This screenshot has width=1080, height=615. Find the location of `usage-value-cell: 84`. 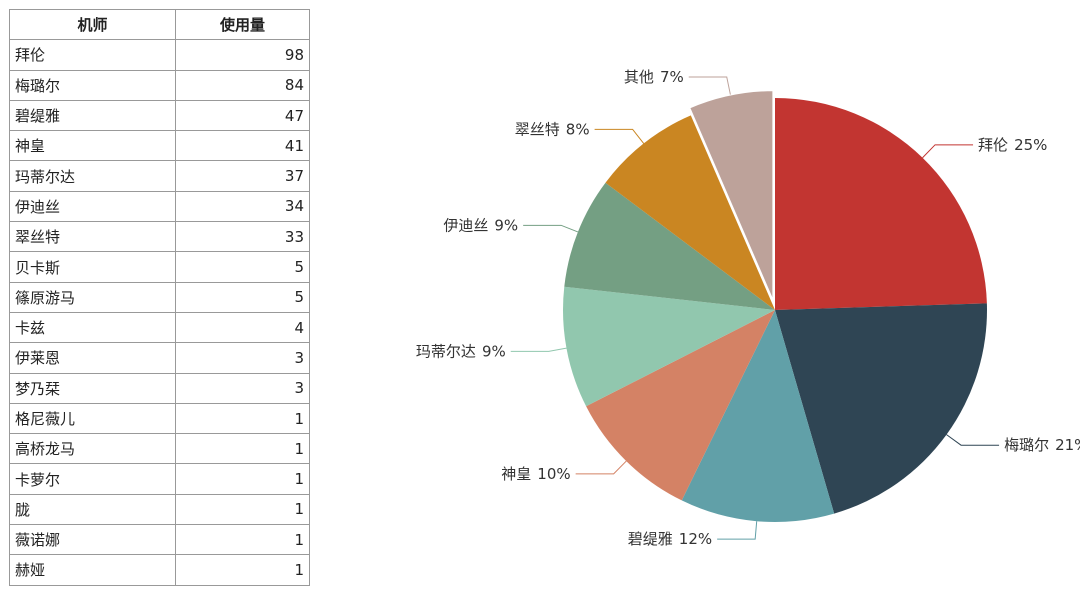

usage-value-cell: 84 is located at coordinates (242, 85).